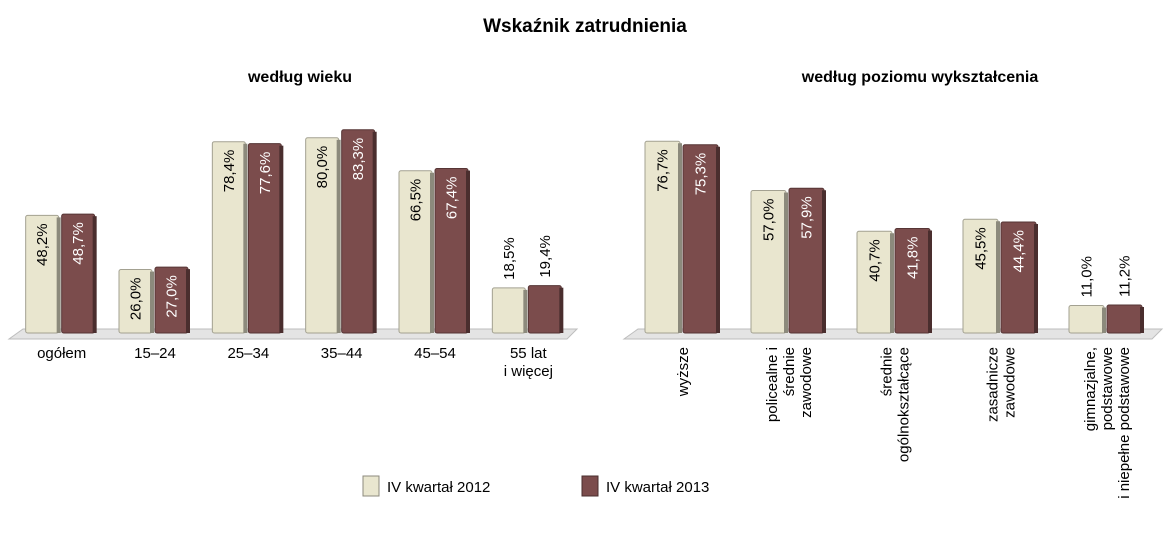  What do you see at coordinates (265, 173) in the screenshot?
I see `value-label: 77,6%` at bounding box center [265, 173].